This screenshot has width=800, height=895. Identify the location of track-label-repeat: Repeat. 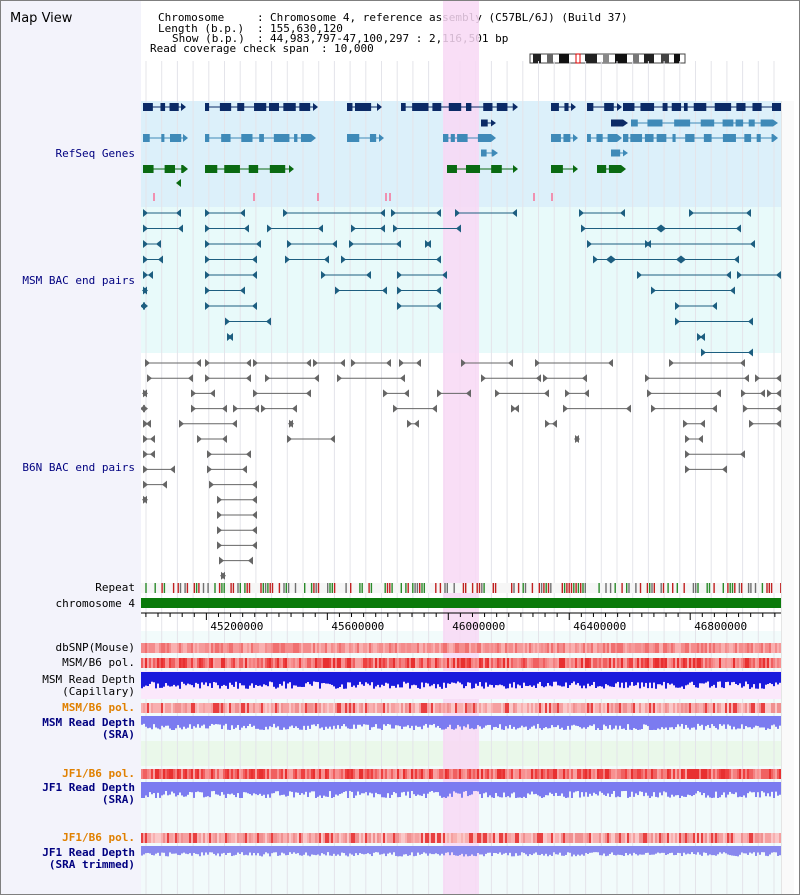
(115, 587).